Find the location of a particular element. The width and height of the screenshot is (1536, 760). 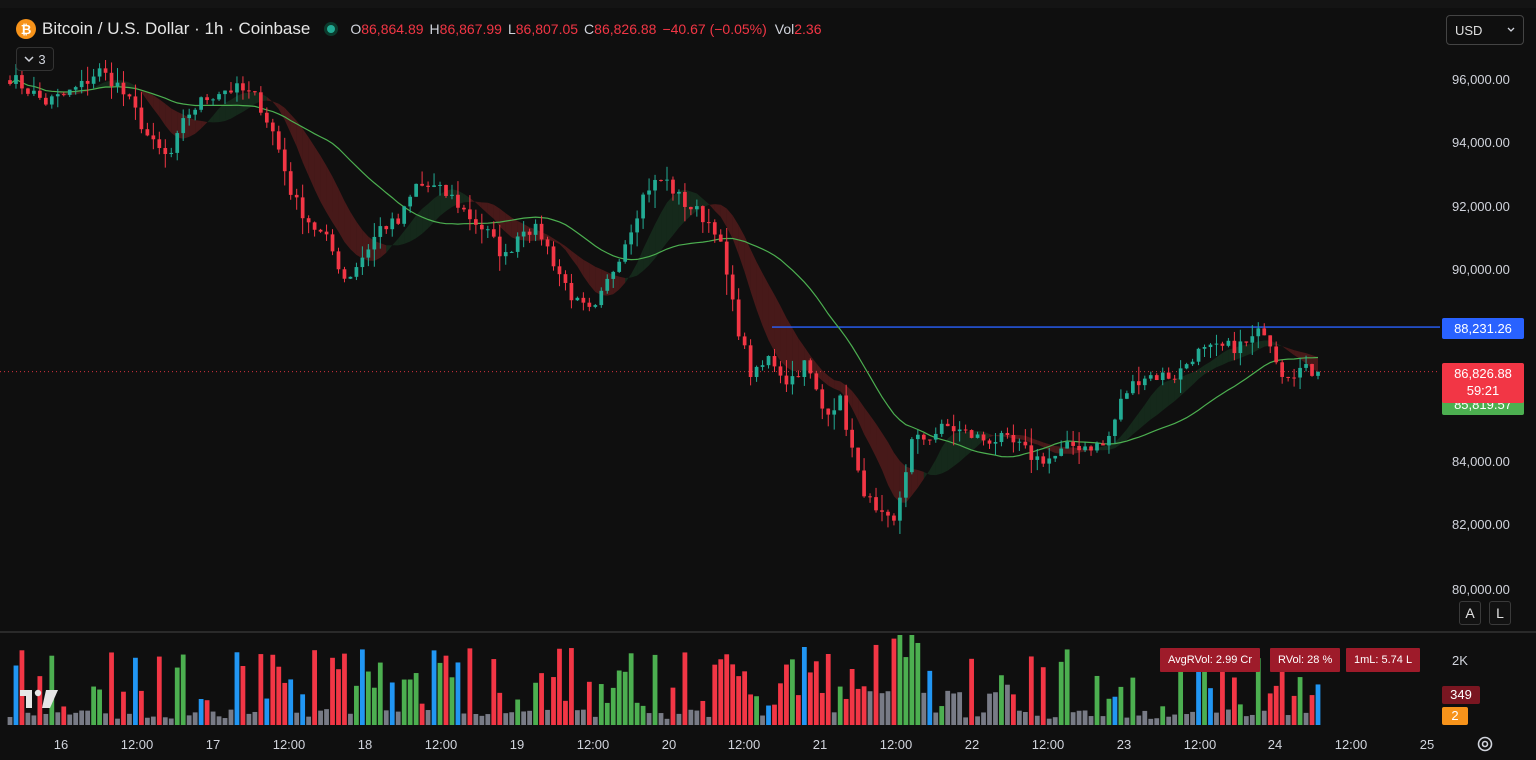

tradingview-logo-icon is located at coordinates (40, 699).